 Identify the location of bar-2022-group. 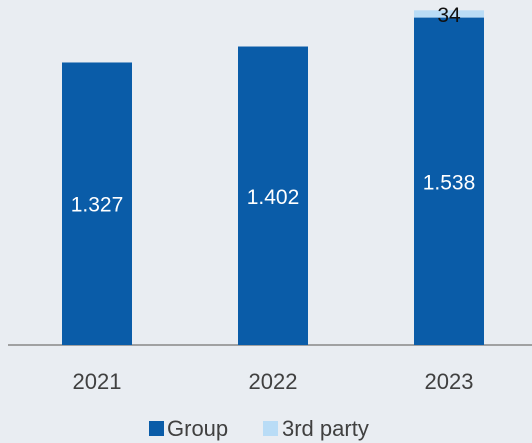
(273, 196).